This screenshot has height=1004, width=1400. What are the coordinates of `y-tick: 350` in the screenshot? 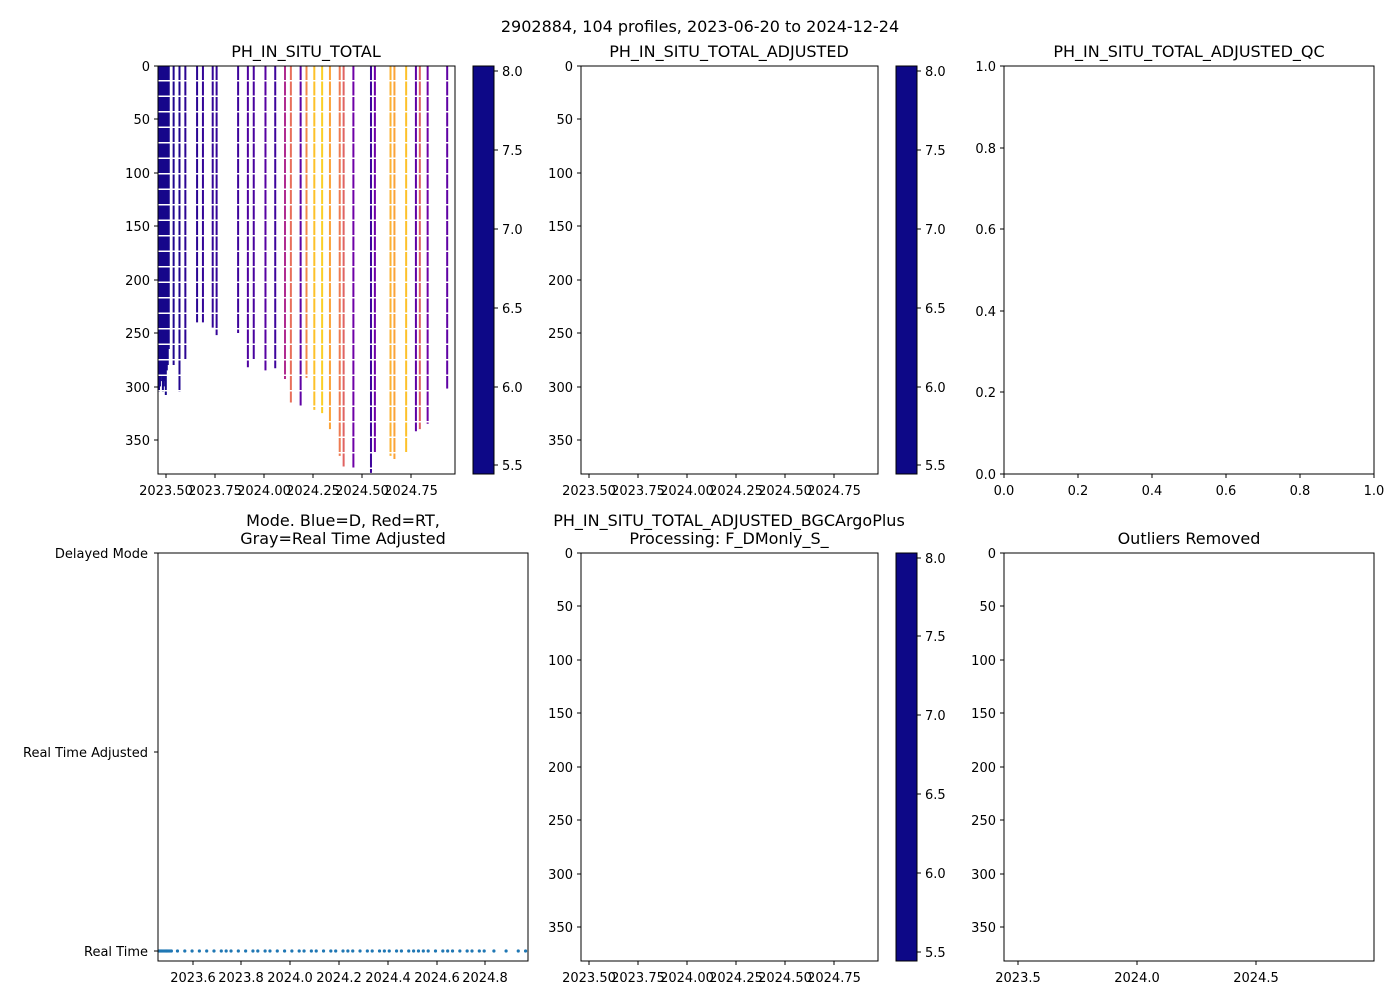 It's located at (987, 928).